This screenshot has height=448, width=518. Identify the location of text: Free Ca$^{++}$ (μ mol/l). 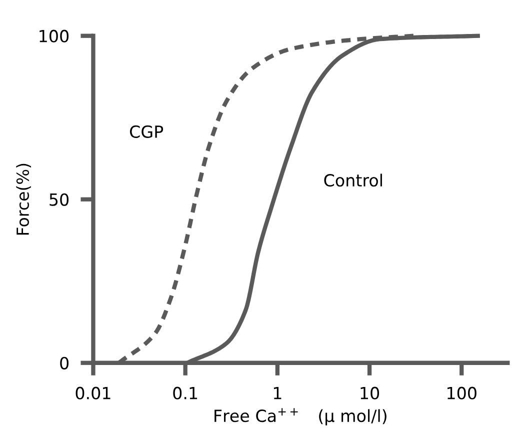
(300, 417).